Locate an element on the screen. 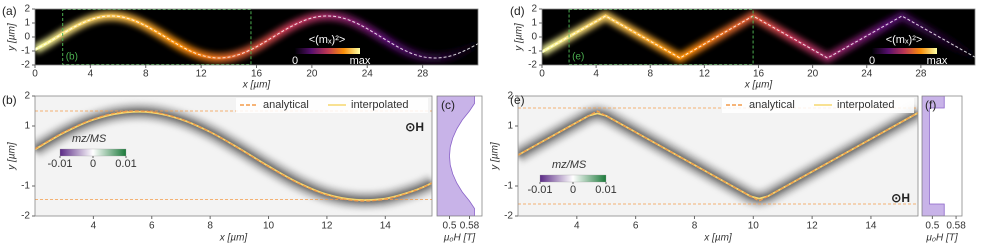 This screenshot has height=246, width=981. panel-label: (d) is located at coordinates (517, 11).